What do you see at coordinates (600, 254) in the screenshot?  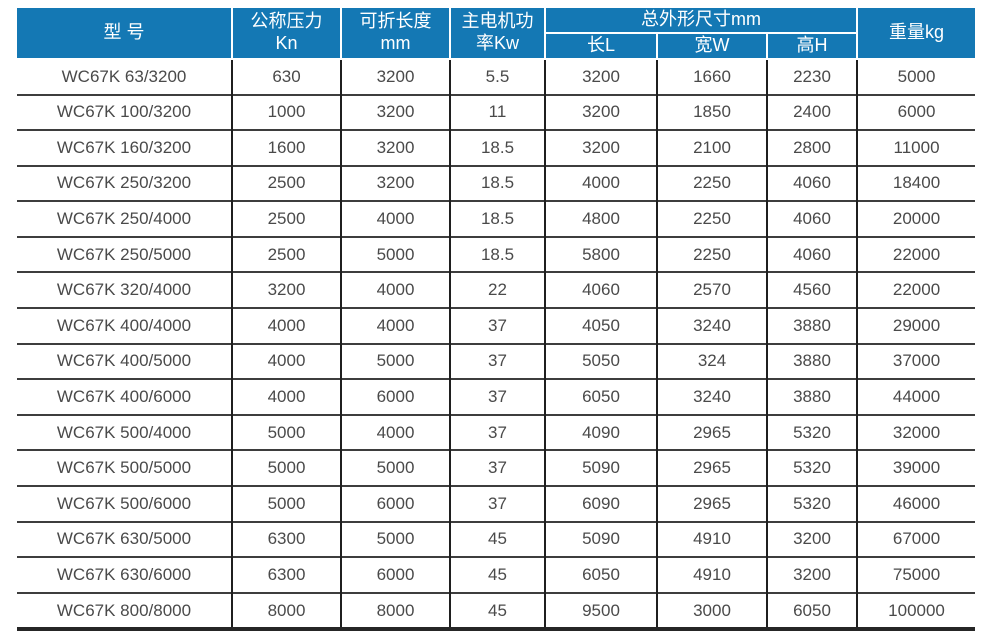 I see `value-cell: 5800` at bounding box center [600, 254].